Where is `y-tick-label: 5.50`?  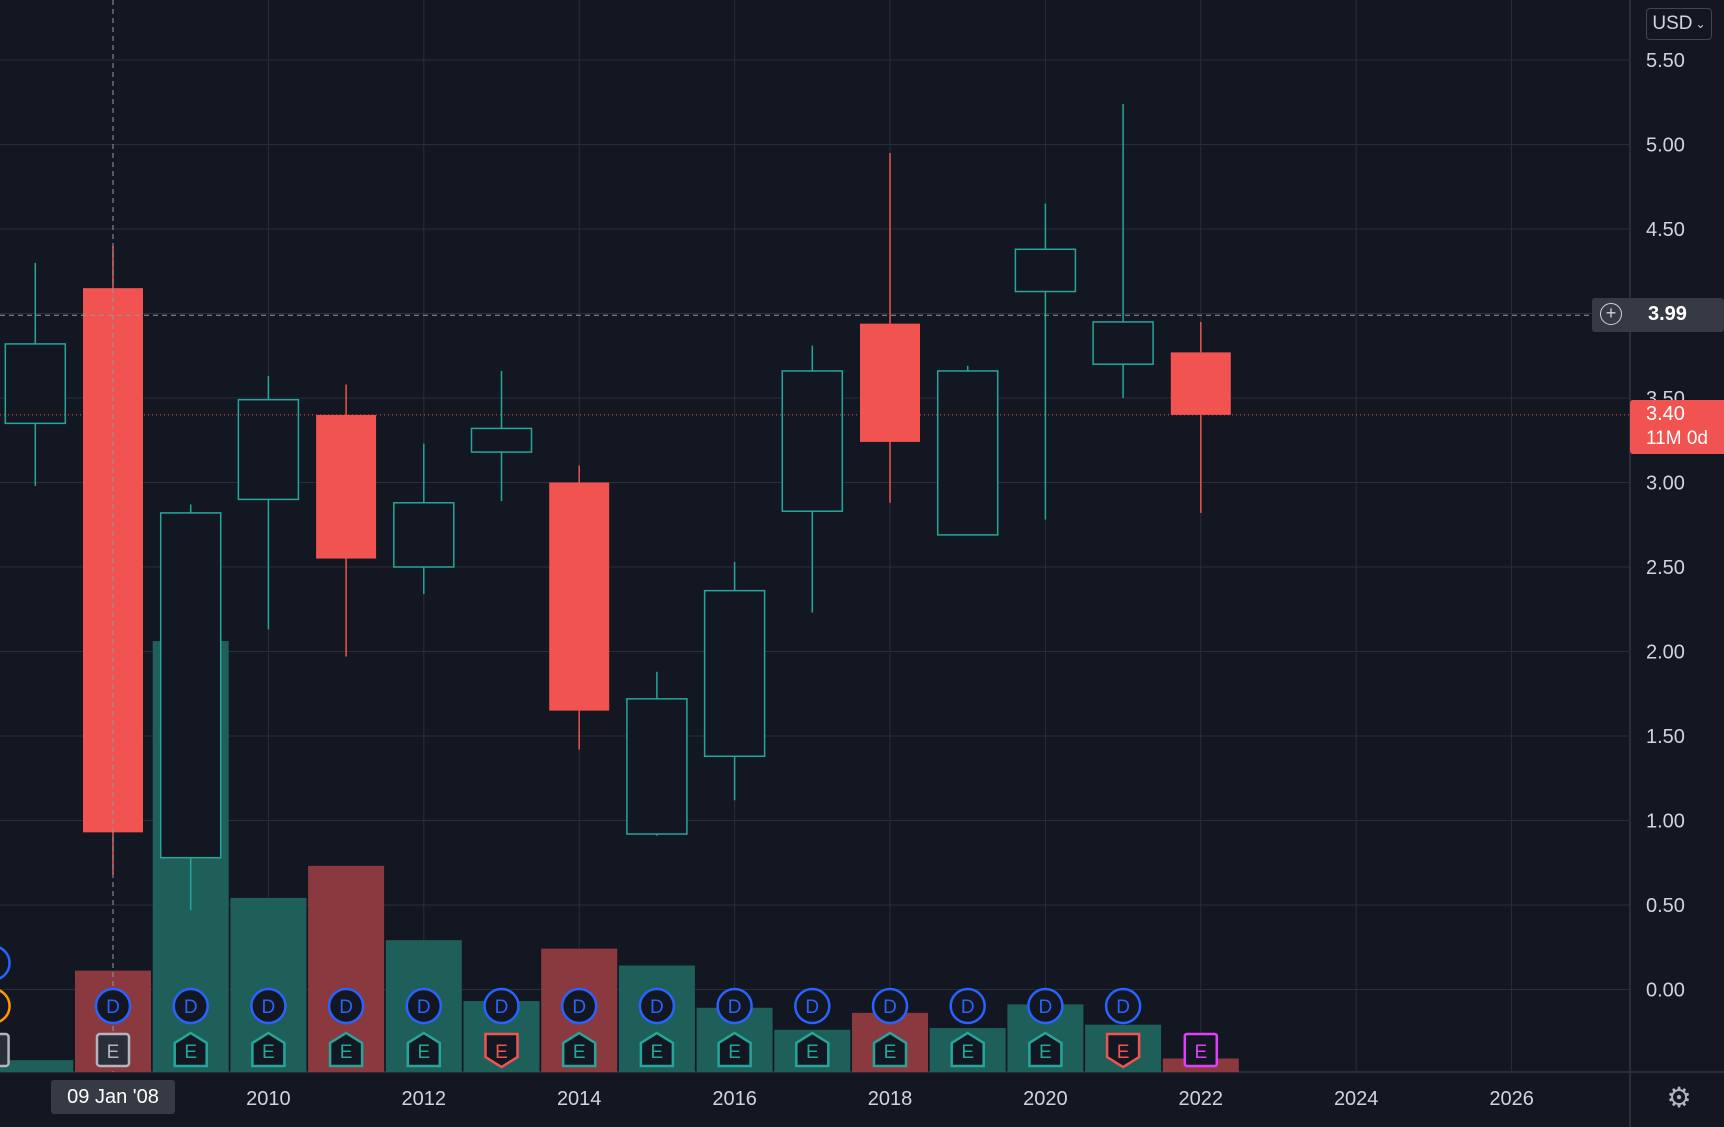
y-tick-label: 5.50 is located at coordinates (1665, 61).